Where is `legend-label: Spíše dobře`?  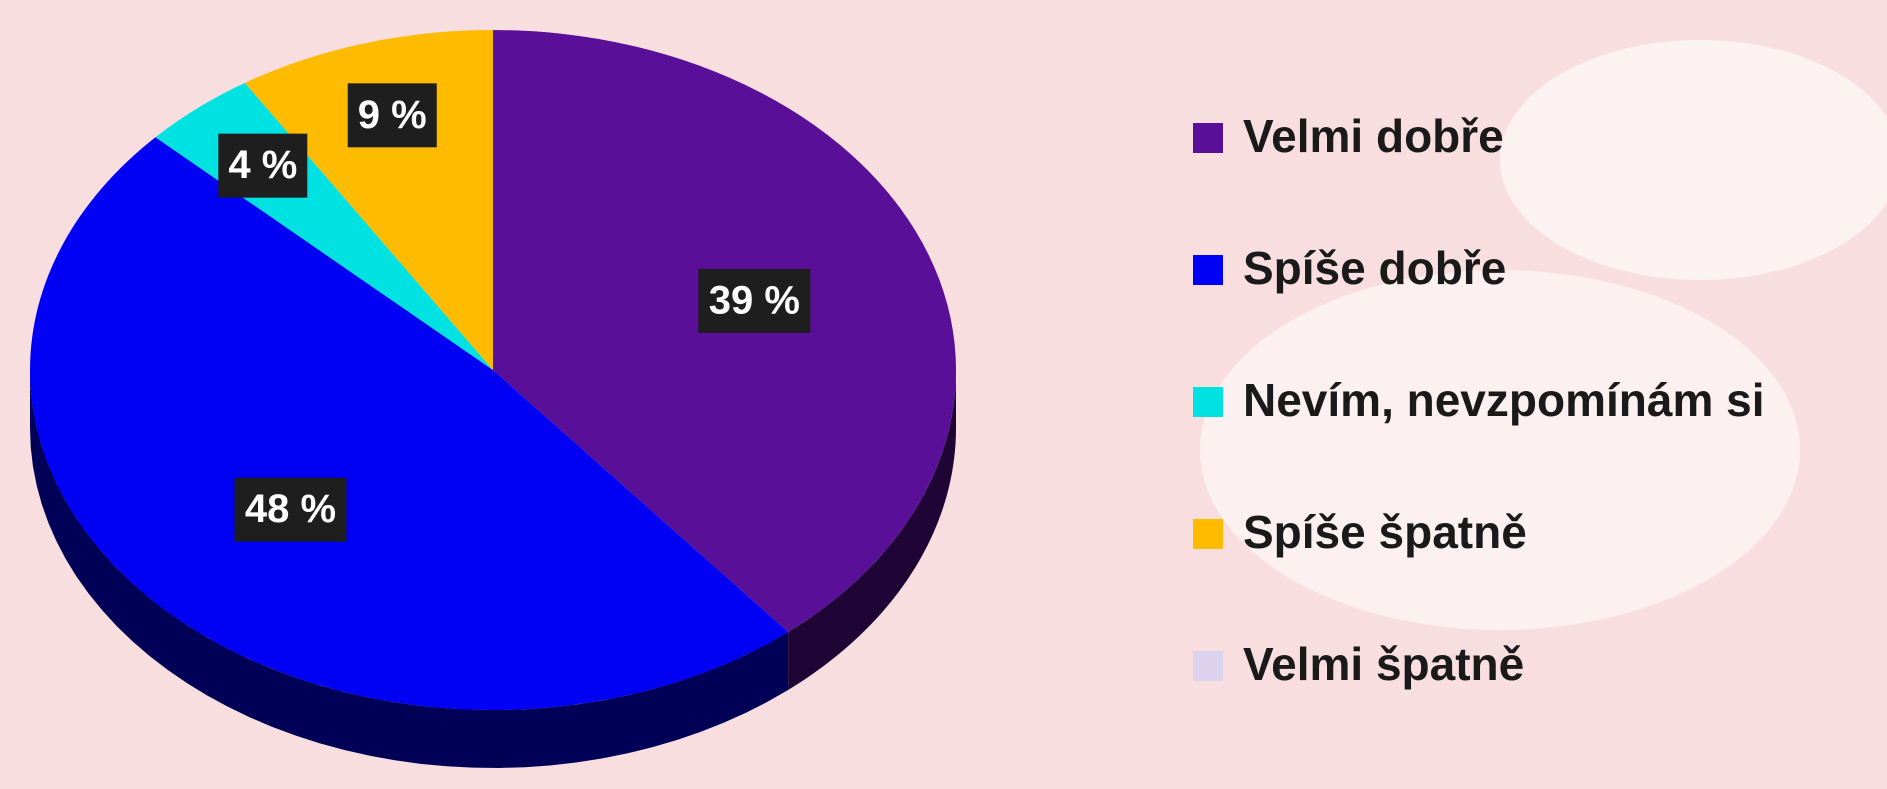
legend-label: Spíše dobře is located at coordinates (1374, 268).